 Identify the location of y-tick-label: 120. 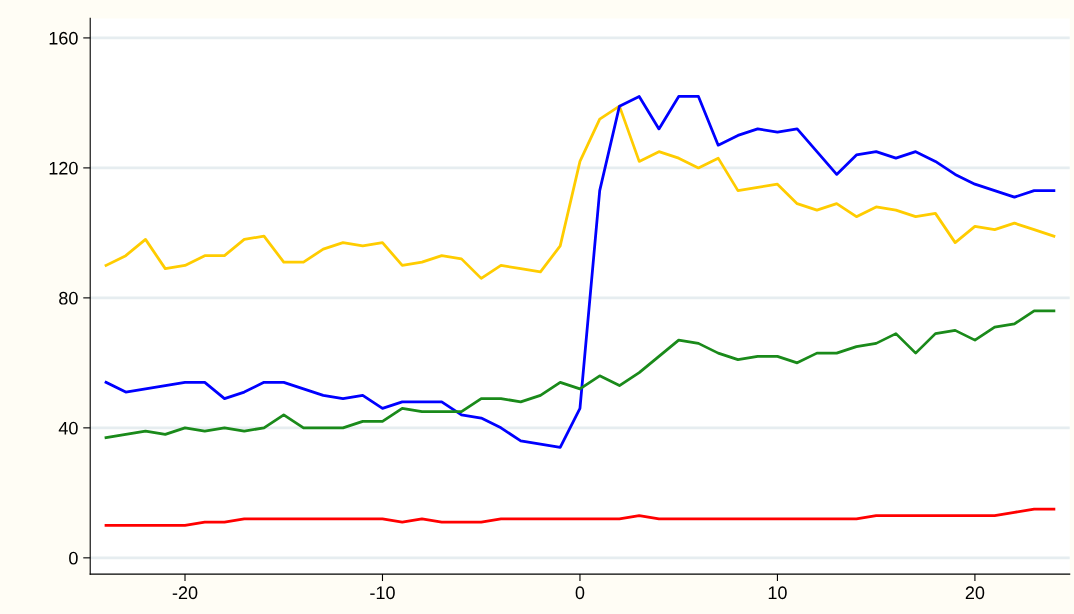
(63, 168).